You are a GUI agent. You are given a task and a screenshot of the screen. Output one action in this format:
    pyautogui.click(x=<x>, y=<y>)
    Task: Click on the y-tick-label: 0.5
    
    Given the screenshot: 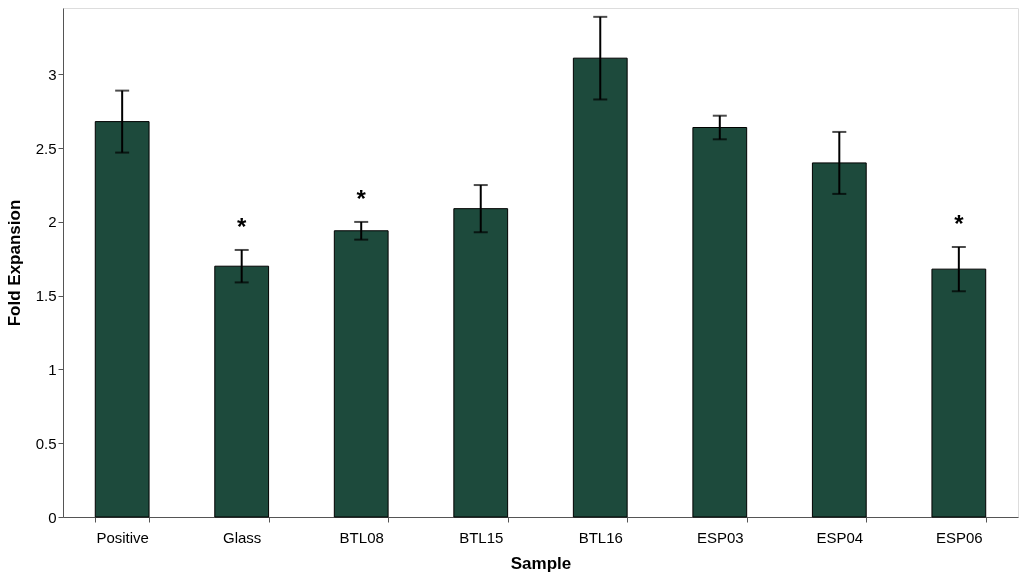 What is the action you would take?
    pyautogui.click(x=46, y=443)
    